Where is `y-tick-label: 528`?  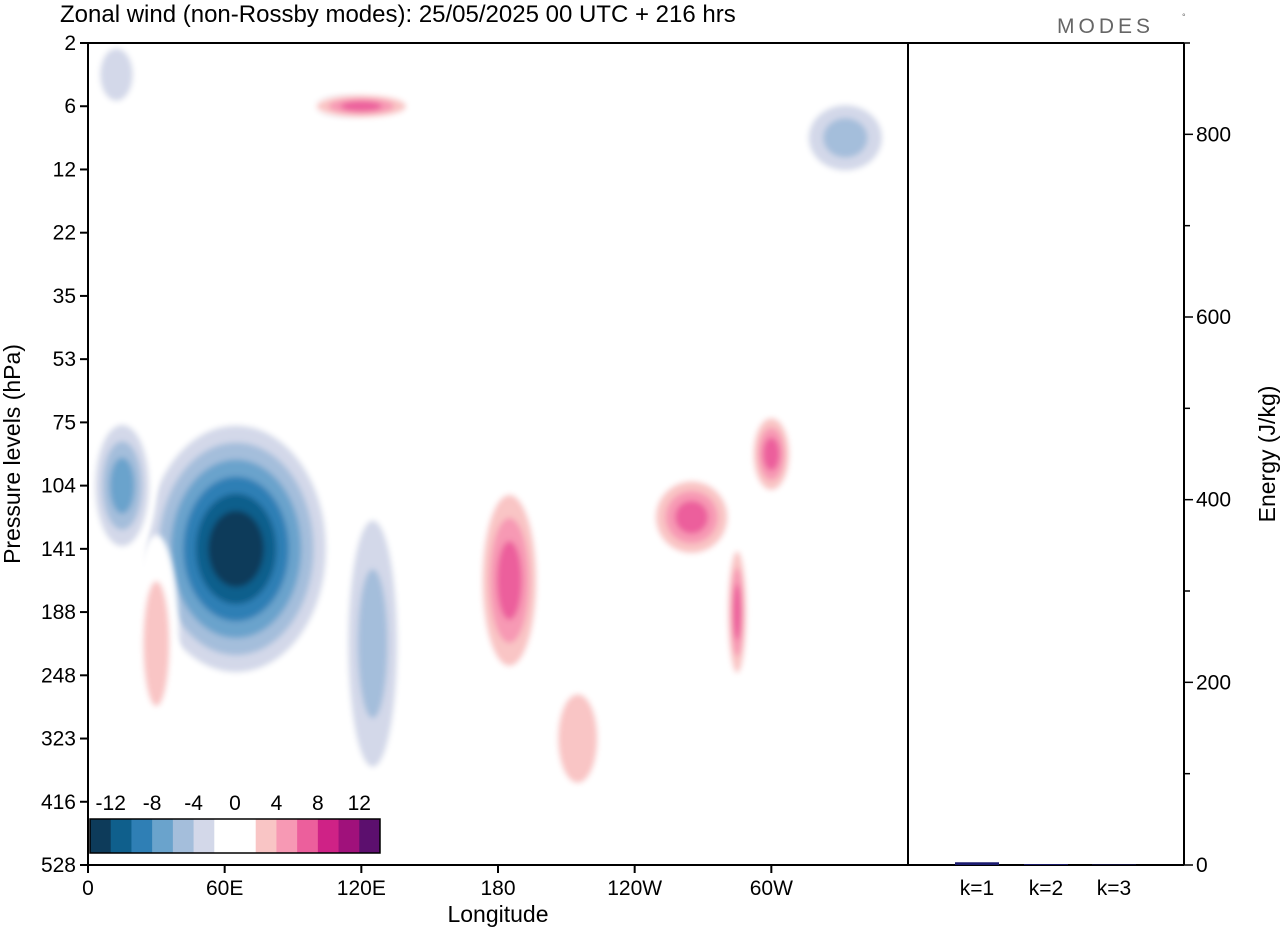 y-tick-label: 528 is located at coordinates (58, 865).